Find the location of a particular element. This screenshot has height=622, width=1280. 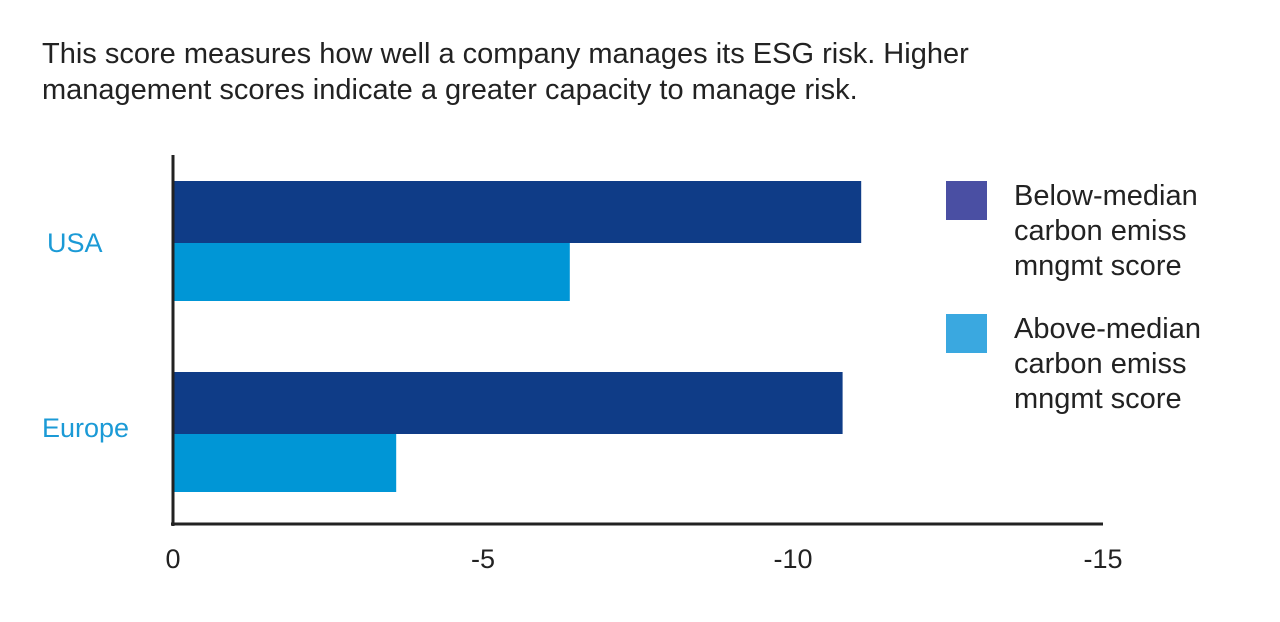

legend-item-below-median-carbon-emiss-mngmt-score: Below-median carbon emiss mngmt score is located at coordinates (1072, 231).